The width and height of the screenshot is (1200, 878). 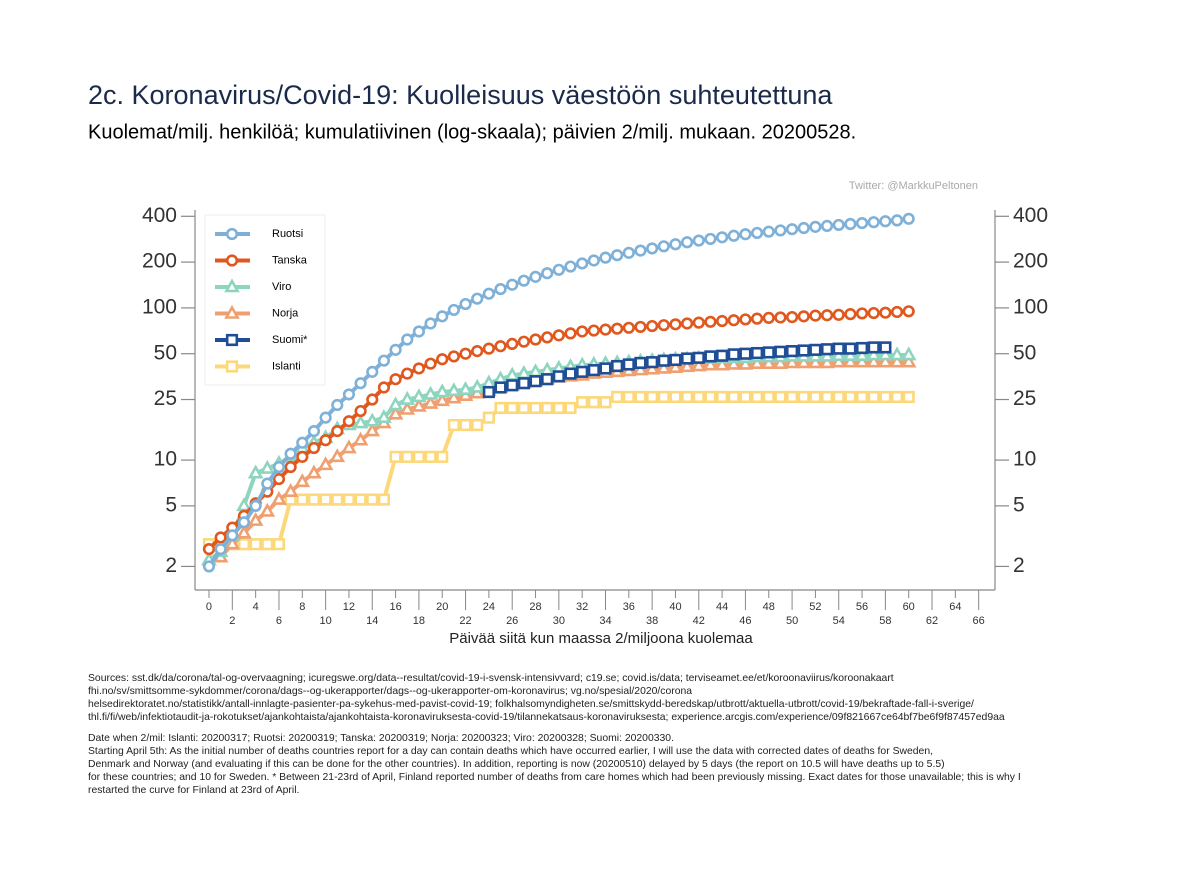 I want to click on x-tick-label: 18, so click(x=419, y=621).